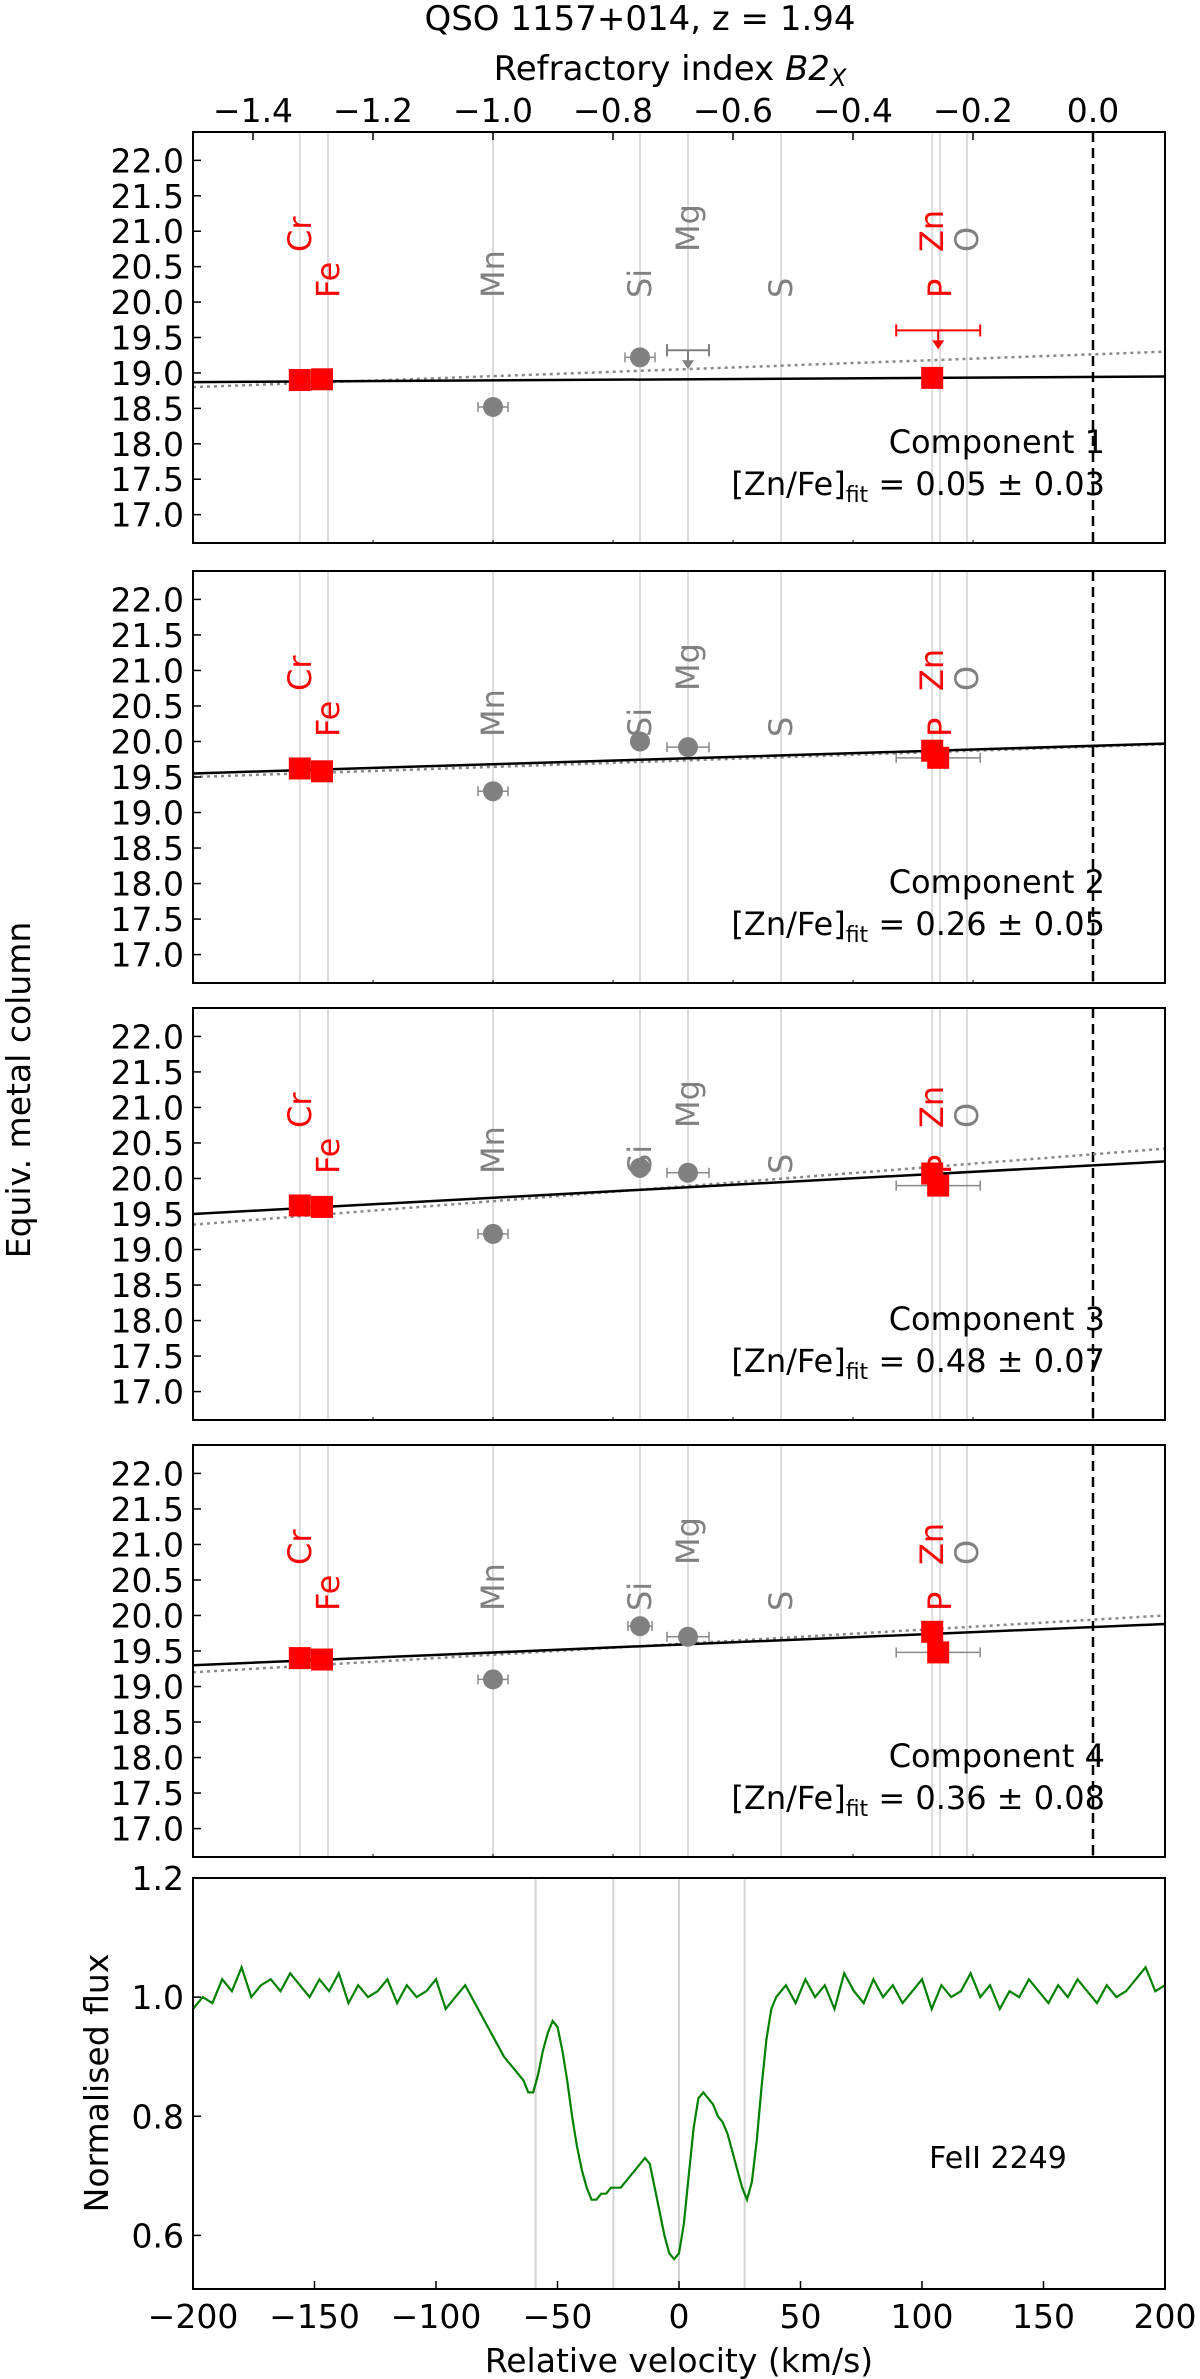 The image size is (1200, 2379). Describe the element at coordinates (158, 2116) in the screenshot. I see `spectrum-y-tick-label: 0.8` at that location.